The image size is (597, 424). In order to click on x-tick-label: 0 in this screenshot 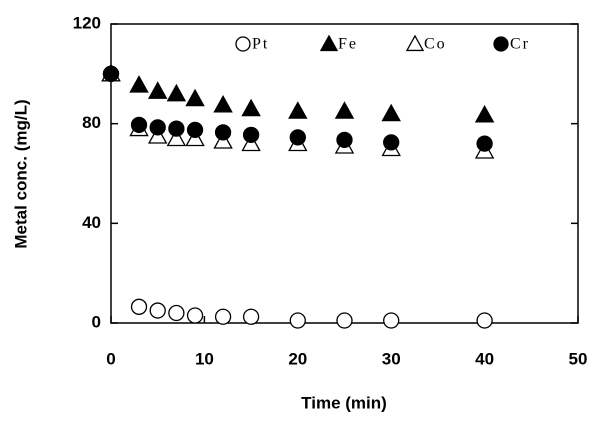, I will do `click(110, 358)`.